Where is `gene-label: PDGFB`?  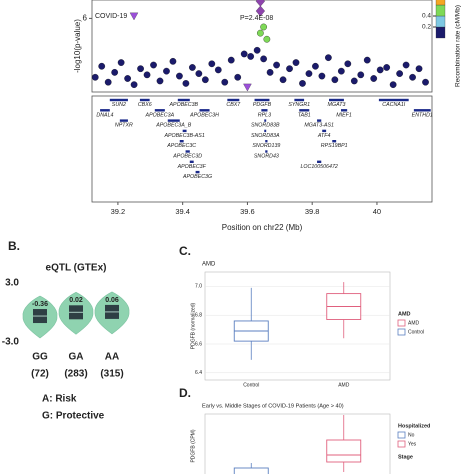 gene-label: PDGFB is located at coordinates (262, 105).